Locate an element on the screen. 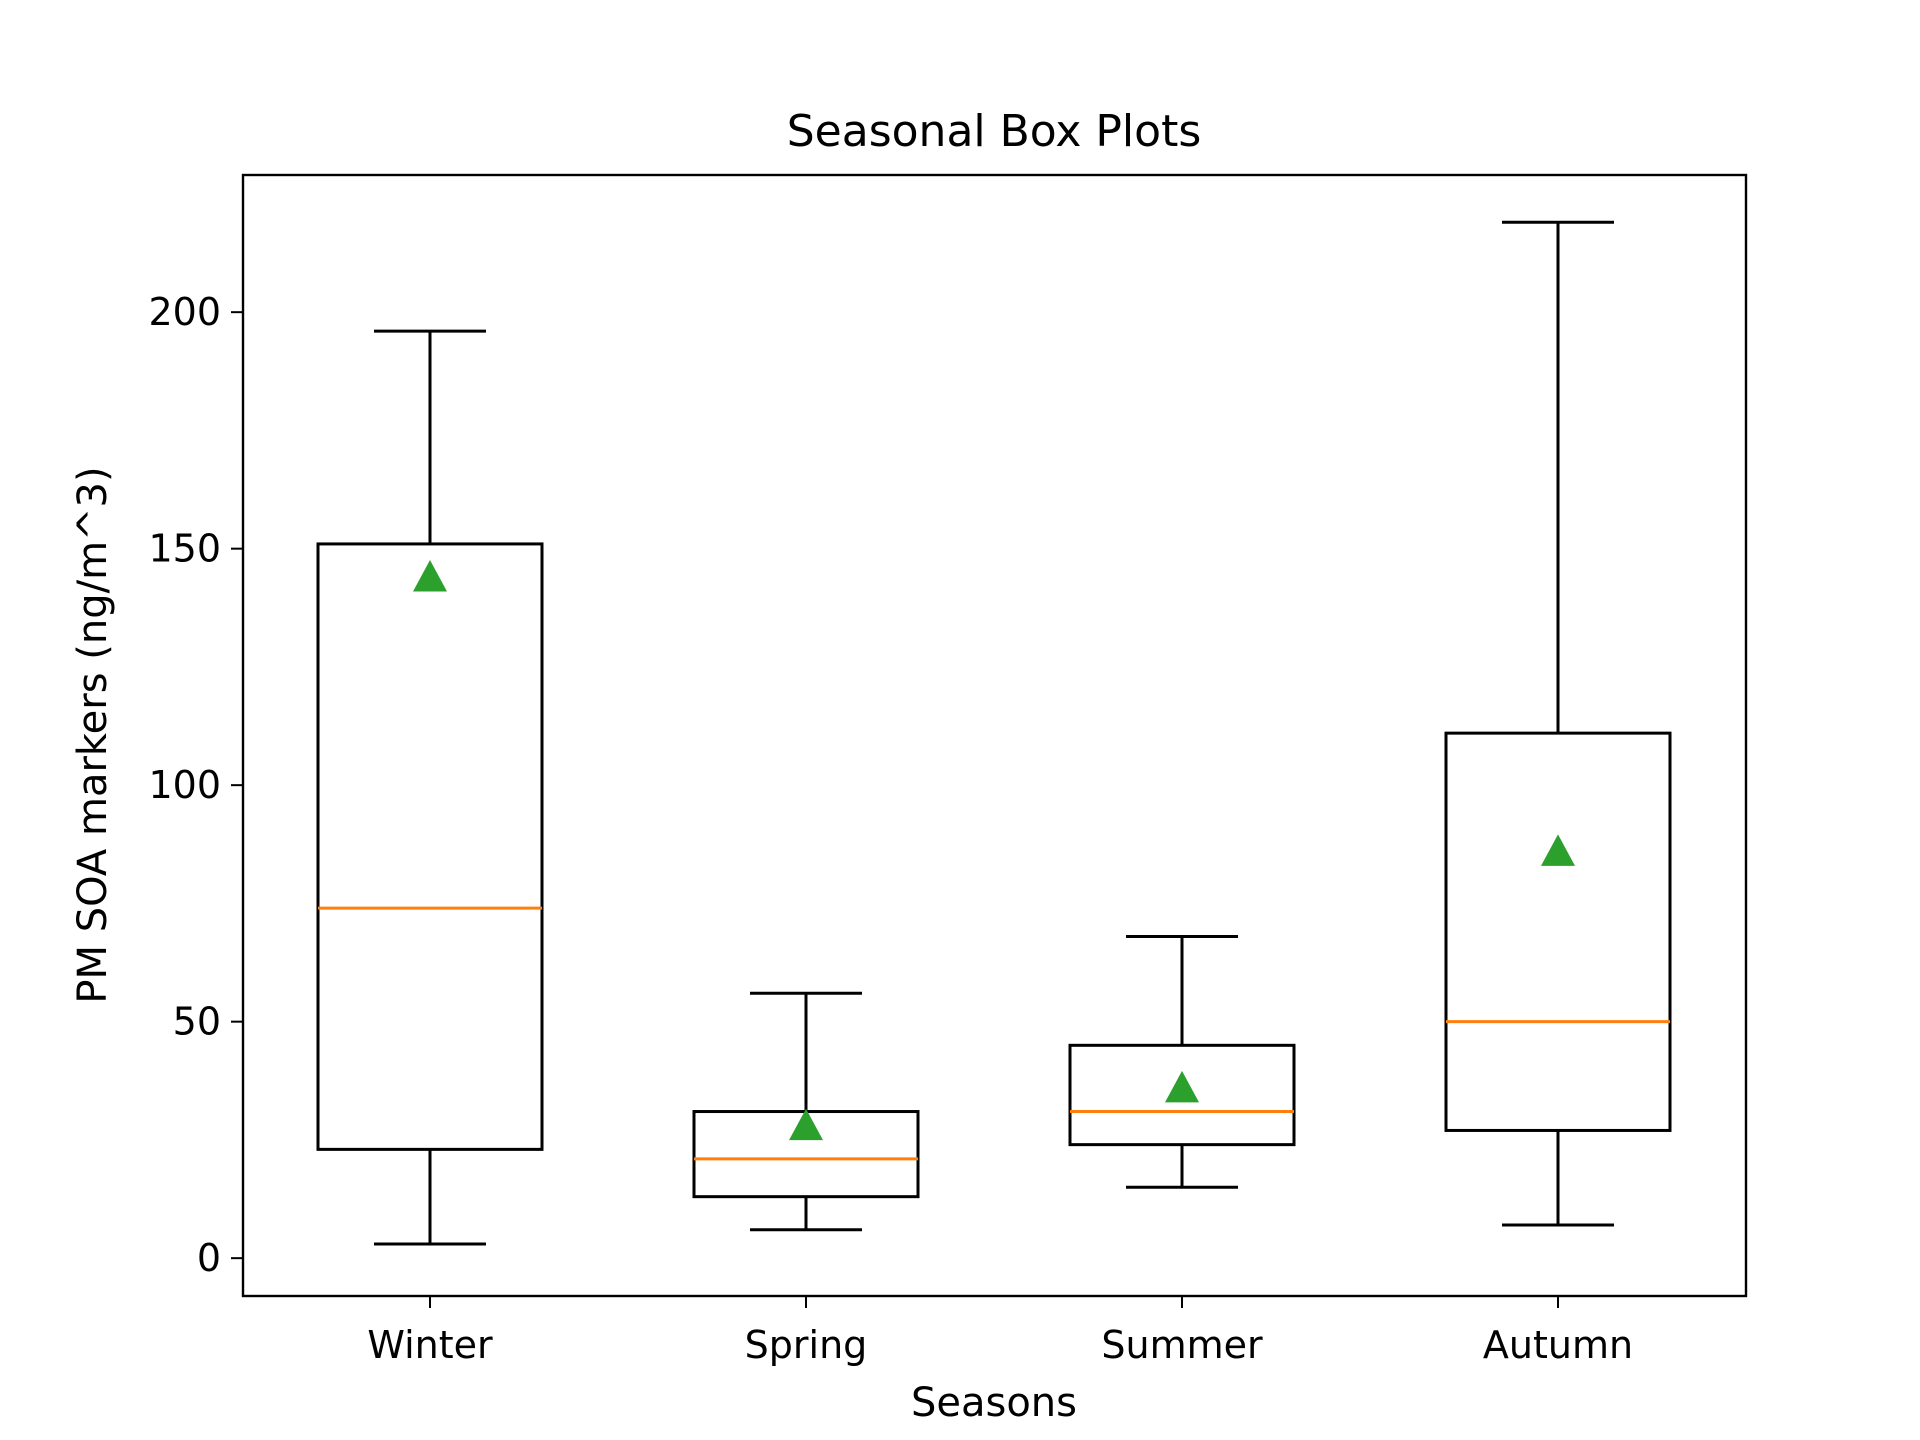 Image resolution: width=1920 pixels, height=1440 pixels. box-group-spring is located at coordinates (806, 1111).